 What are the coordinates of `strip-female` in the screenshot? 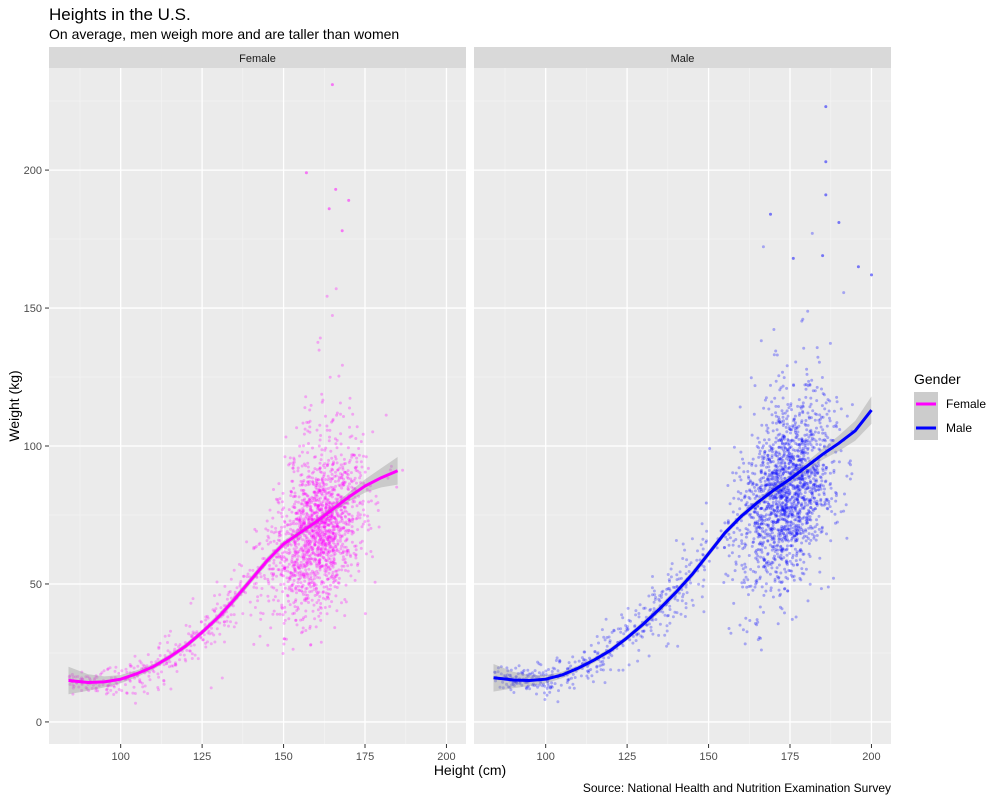 It's located at (257, 57).